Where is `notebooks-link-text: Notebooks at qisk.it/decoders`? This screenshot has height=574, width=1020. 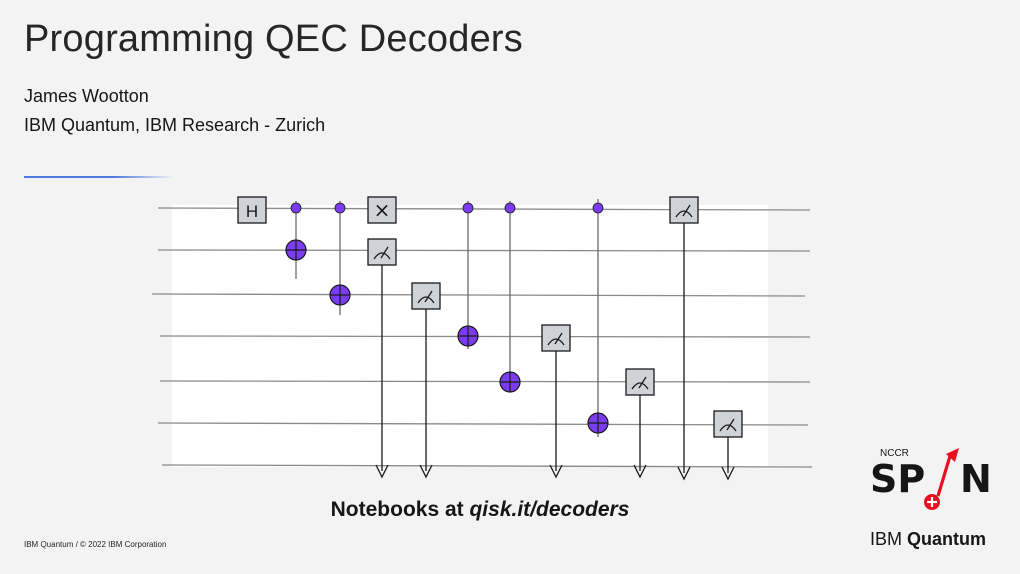 notebooks-link-text: Notebooks at qisk.it/decoders is located at coordinates (480, 510).